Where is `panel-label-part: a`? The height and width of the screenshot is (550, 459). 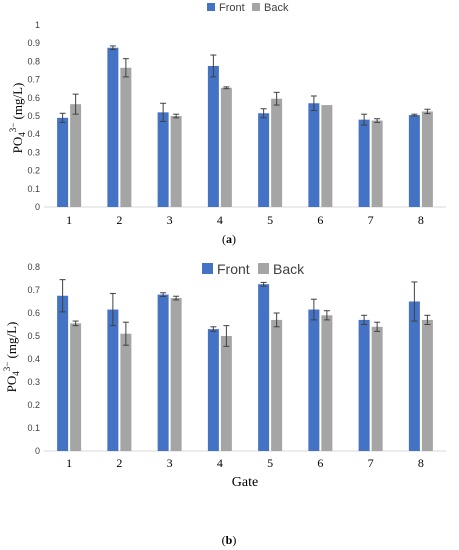 panel-label-part: a is located at coordinates (229, 239).